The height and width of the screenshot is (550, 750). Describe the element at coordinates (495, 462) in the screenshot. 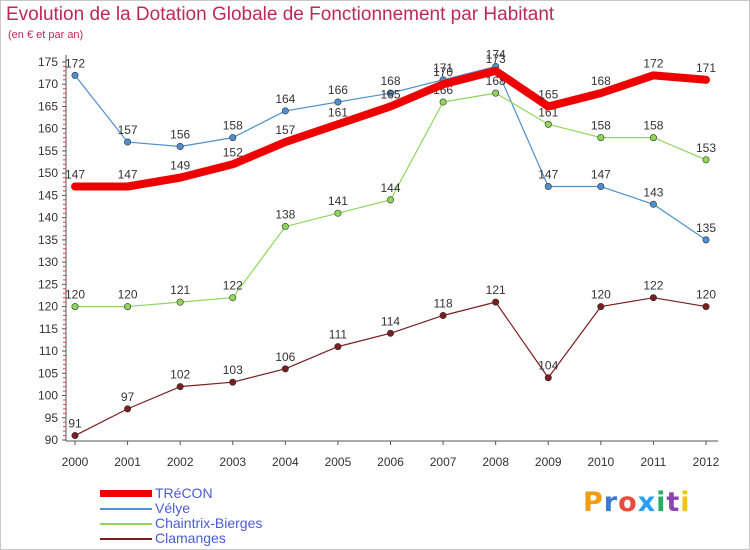

I see `x-tick-label: 2008` at that location.